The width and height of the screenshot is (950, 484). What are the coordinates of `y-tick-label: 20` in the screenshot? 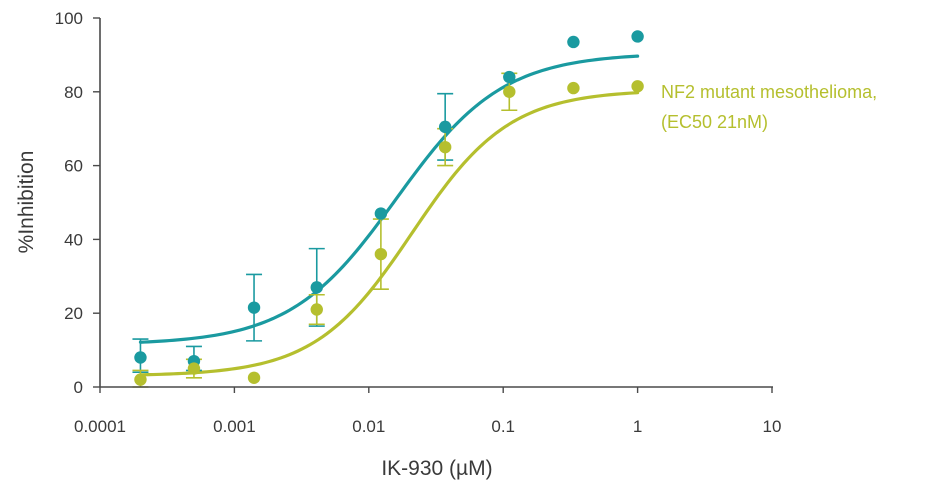 It's located at (73, 313).